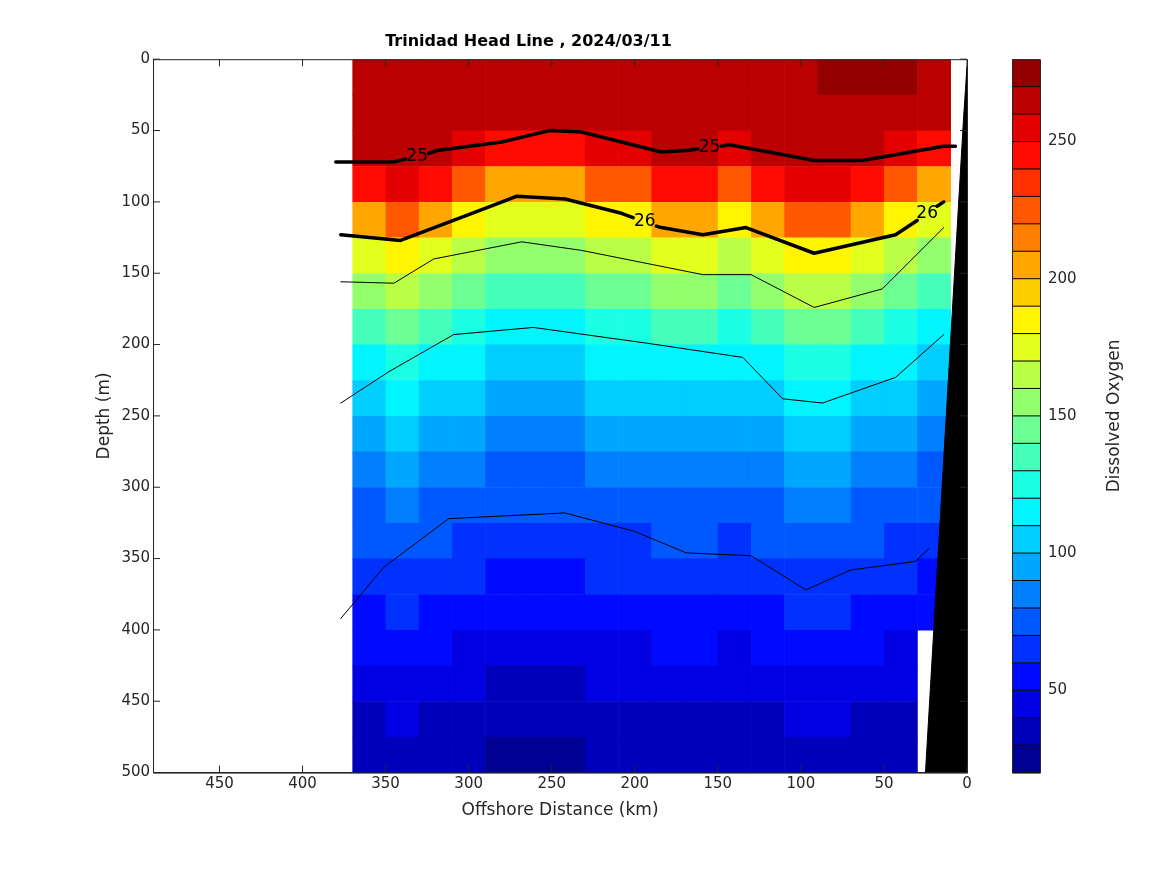 The height and width of the screenshot is (875, 1167). Describe the element at coordinates (219, 783) in the screenshot. I see `x-tick-label: 450` at that location.